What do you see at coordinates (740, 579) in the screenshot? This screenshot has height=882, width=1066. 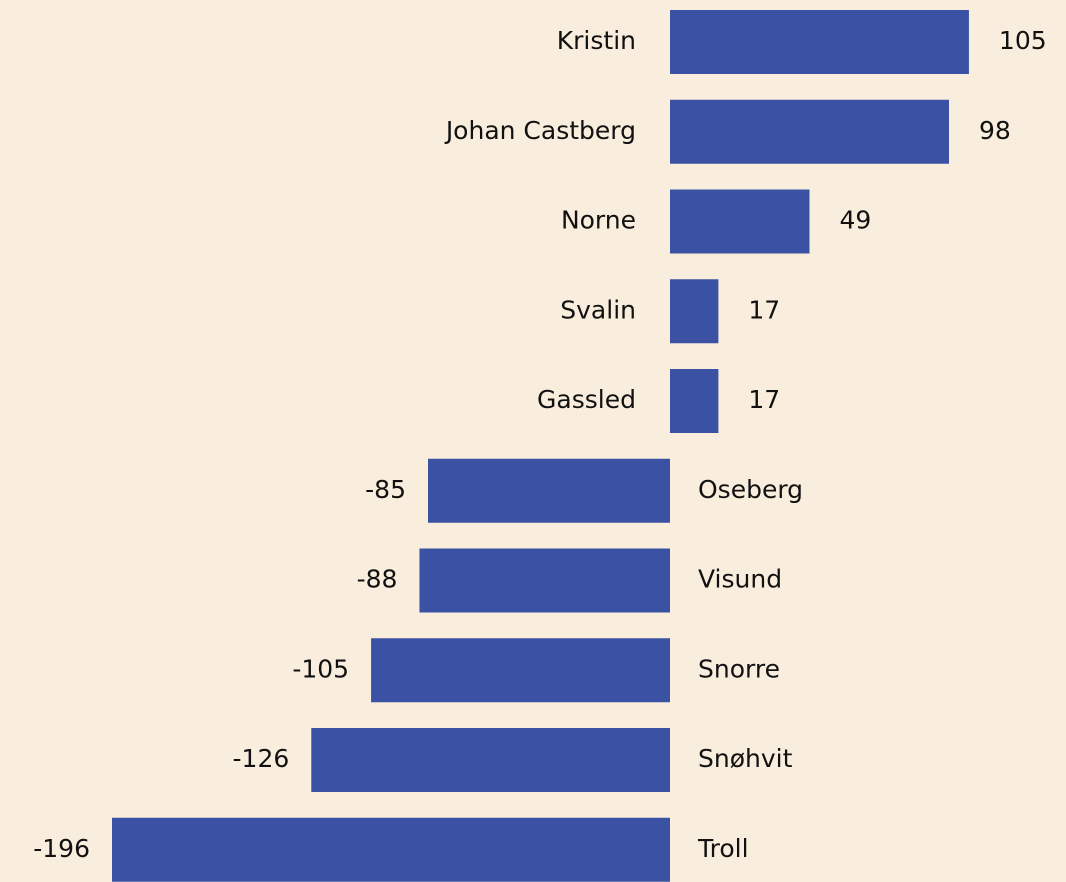 I see `category-label: Visund` at bounding box center [740, 579].